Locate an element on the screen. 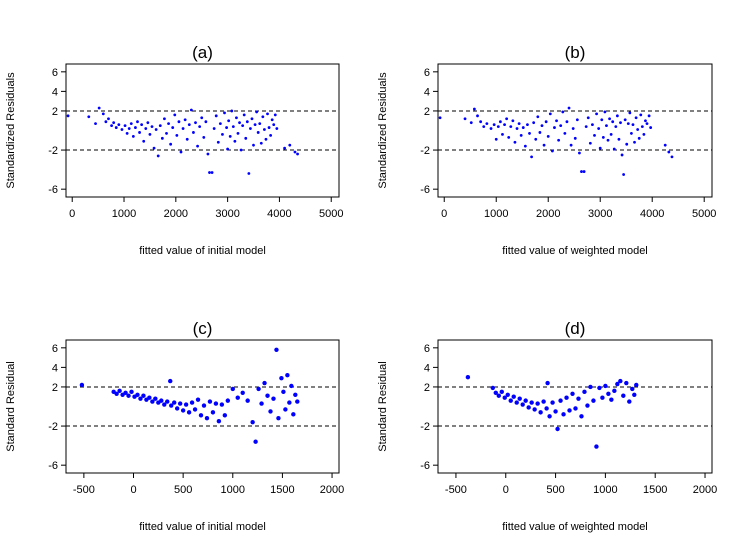  x-tick-label: 5000 is located at coordinates (704, 214).